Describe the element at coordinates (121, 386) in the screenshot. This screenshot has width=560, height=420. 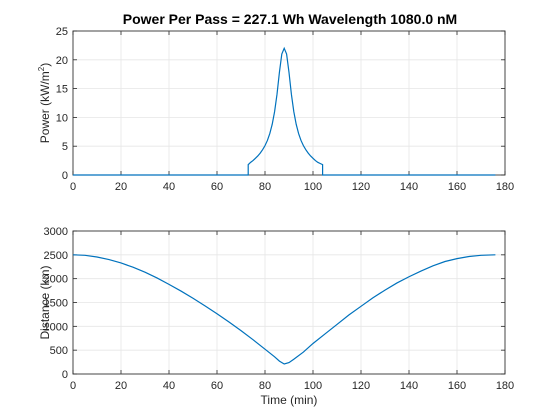
I see `distance-x-tick-label: 20` at that location.